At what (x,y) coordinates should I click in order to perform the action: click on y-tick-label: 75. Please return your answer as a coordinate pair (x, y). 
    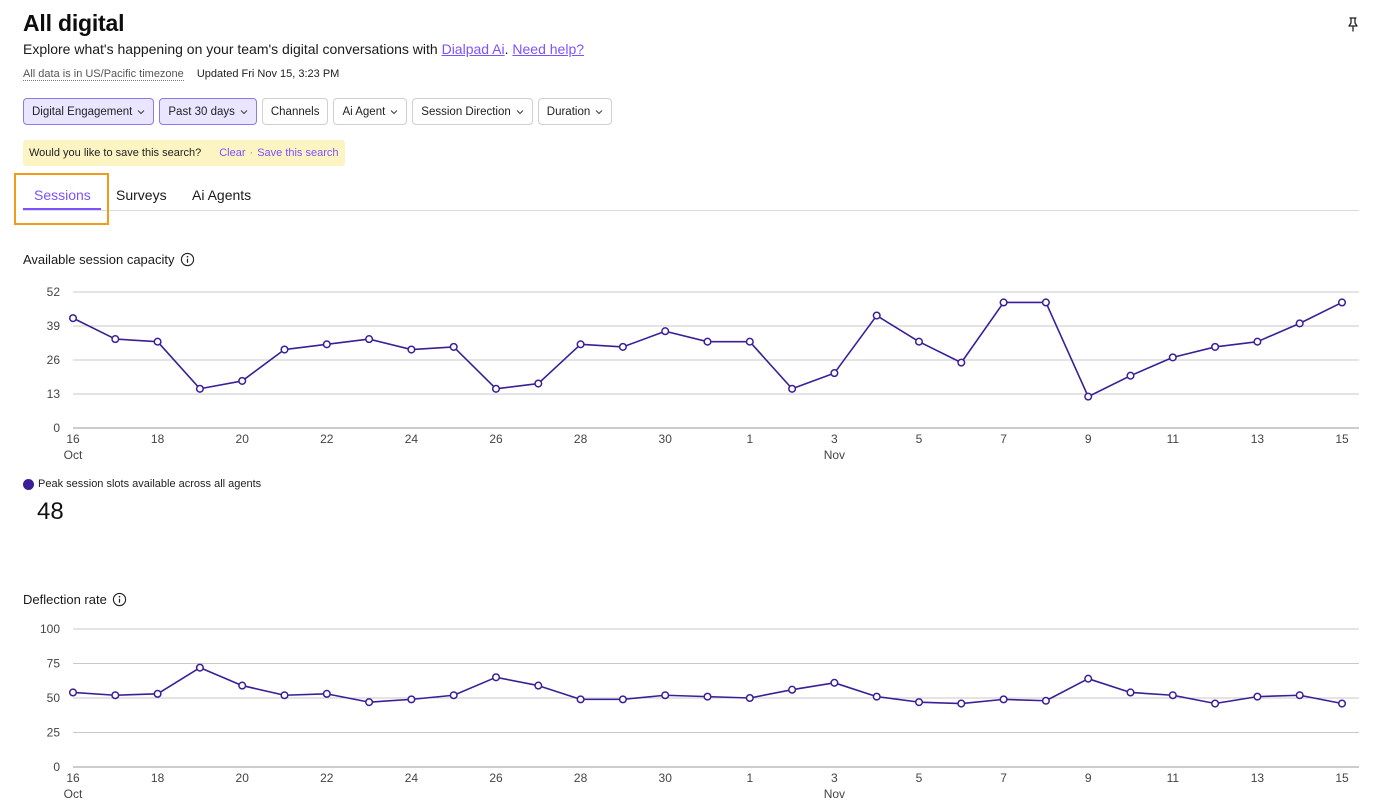
    Looking at the image, I should click on (54, 664).